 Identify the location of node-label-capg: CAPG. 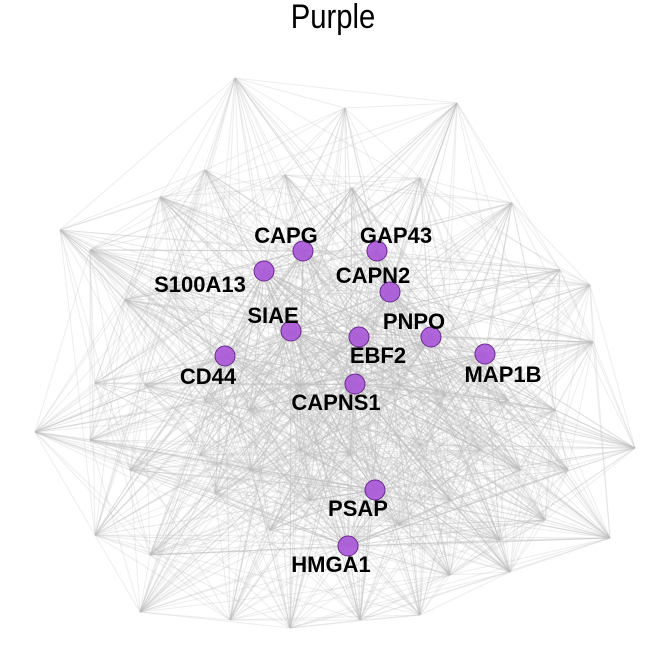
(286, 235).